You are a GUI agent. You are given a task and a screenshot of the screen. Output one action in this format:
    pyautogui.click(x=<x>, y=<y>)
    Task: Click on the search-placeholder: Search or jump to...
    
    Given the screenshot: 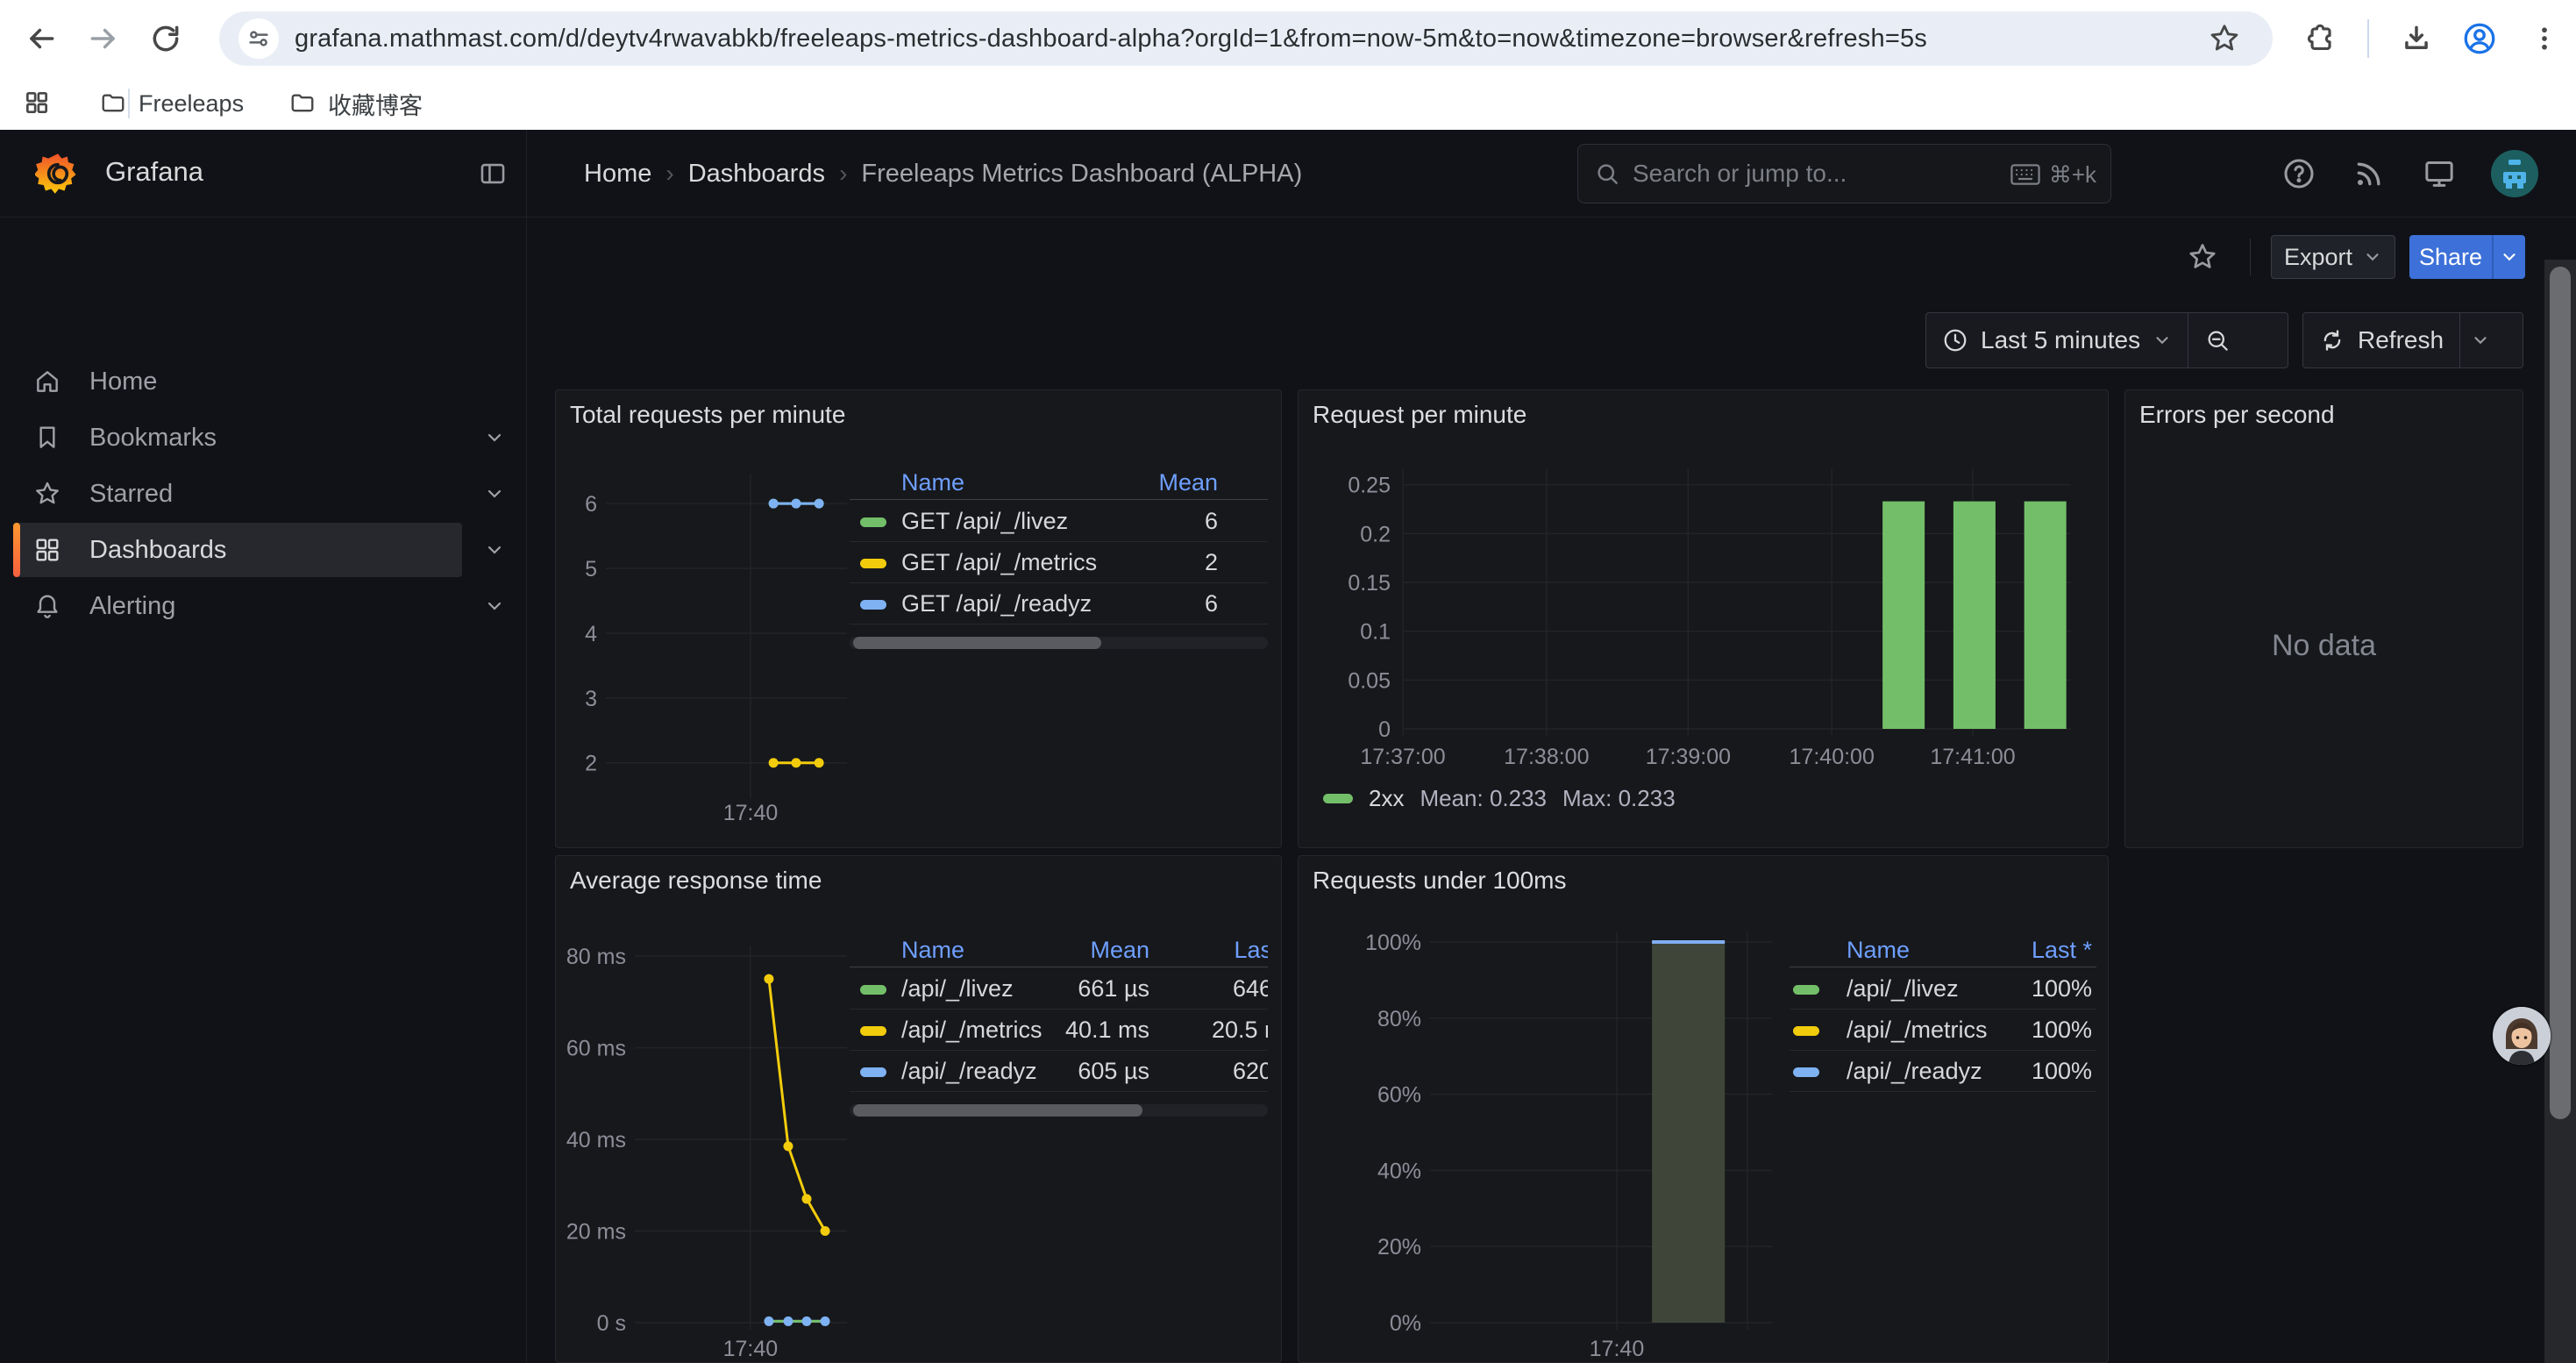 What is the action you would take?
    pyautogui.click(x=1740, y=173)
    